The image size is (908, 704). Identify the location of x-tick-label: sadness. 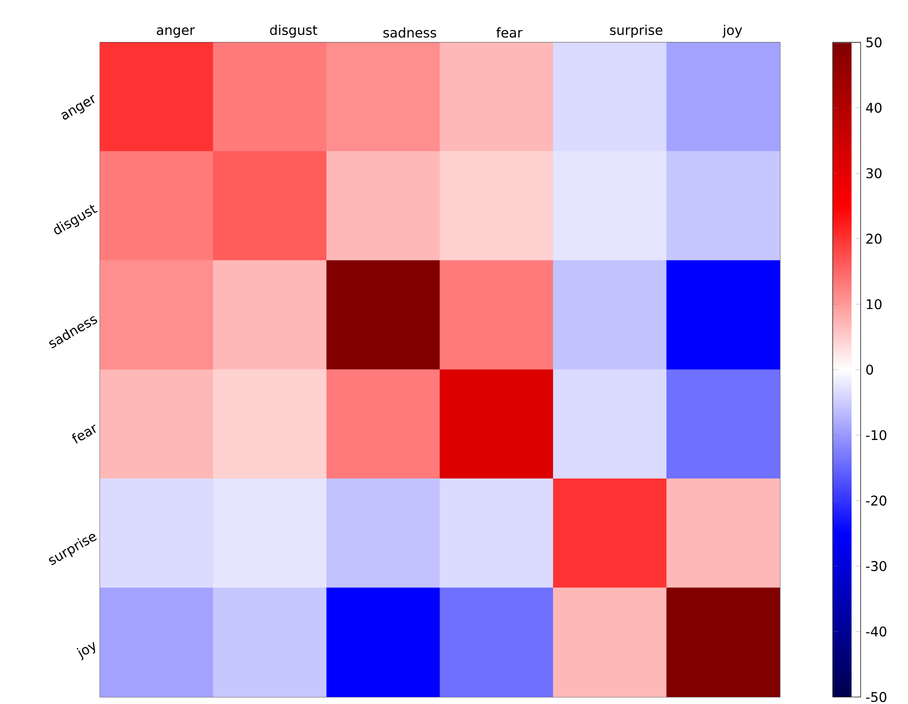
(409, 32).